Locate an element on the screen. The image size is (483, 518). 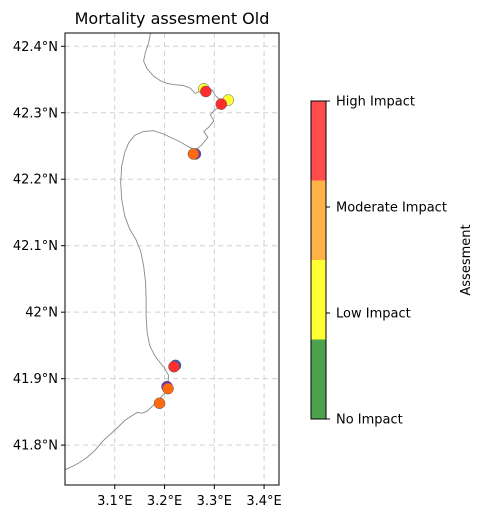
y-tick-label-4: 42.2°N is located at coordinates (35, 180).